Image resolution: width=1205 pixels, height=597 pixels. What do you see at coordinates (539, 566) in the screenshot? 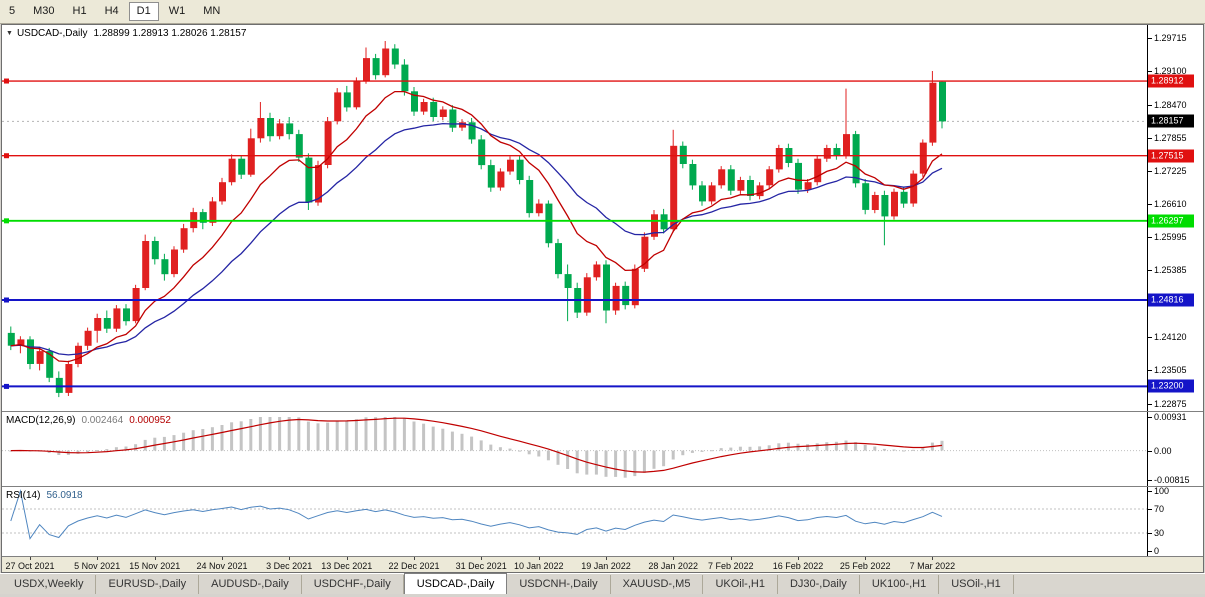
I see `date-label: 10 Jan 2022` at bounding box center [539, 566].